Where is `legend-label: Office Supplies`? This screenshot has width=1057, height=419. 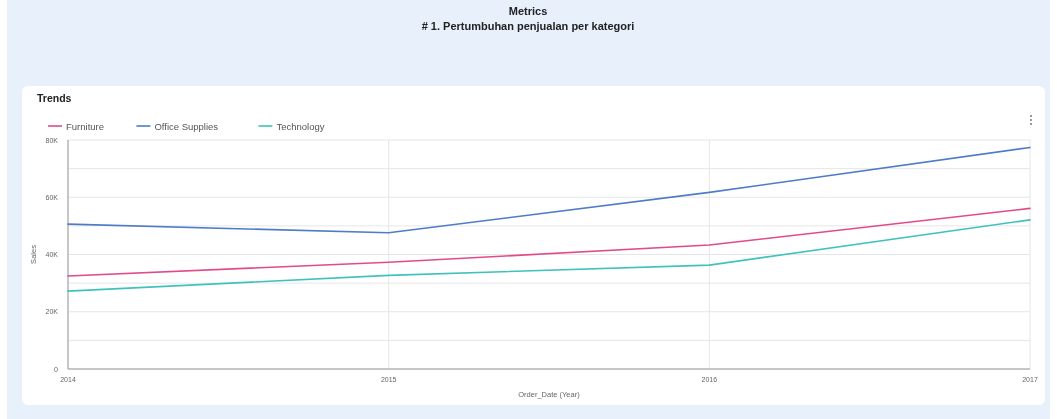
legend-label: Office Supplies is located at coordinates (186, 126).